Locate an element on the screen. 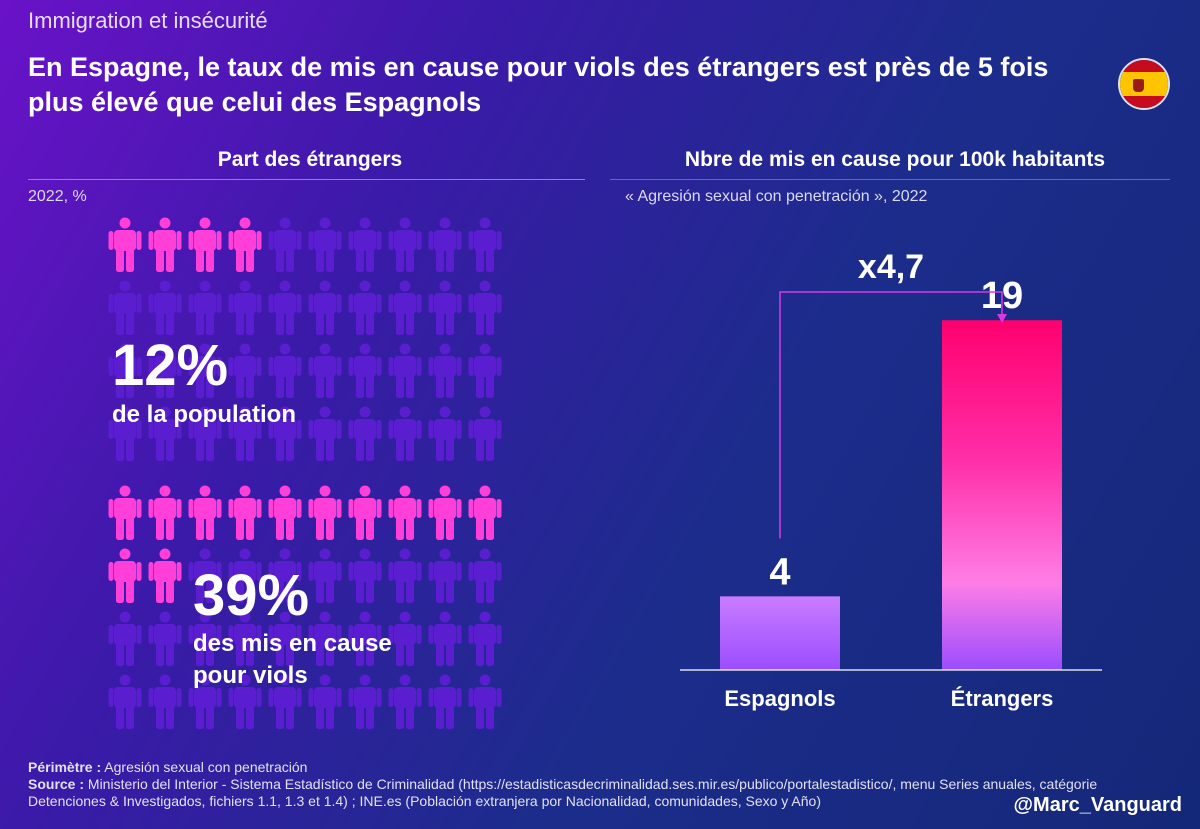 The image size is (1200, 829). offenders-label-line2: pour viols is located at coordinates (250, 675).